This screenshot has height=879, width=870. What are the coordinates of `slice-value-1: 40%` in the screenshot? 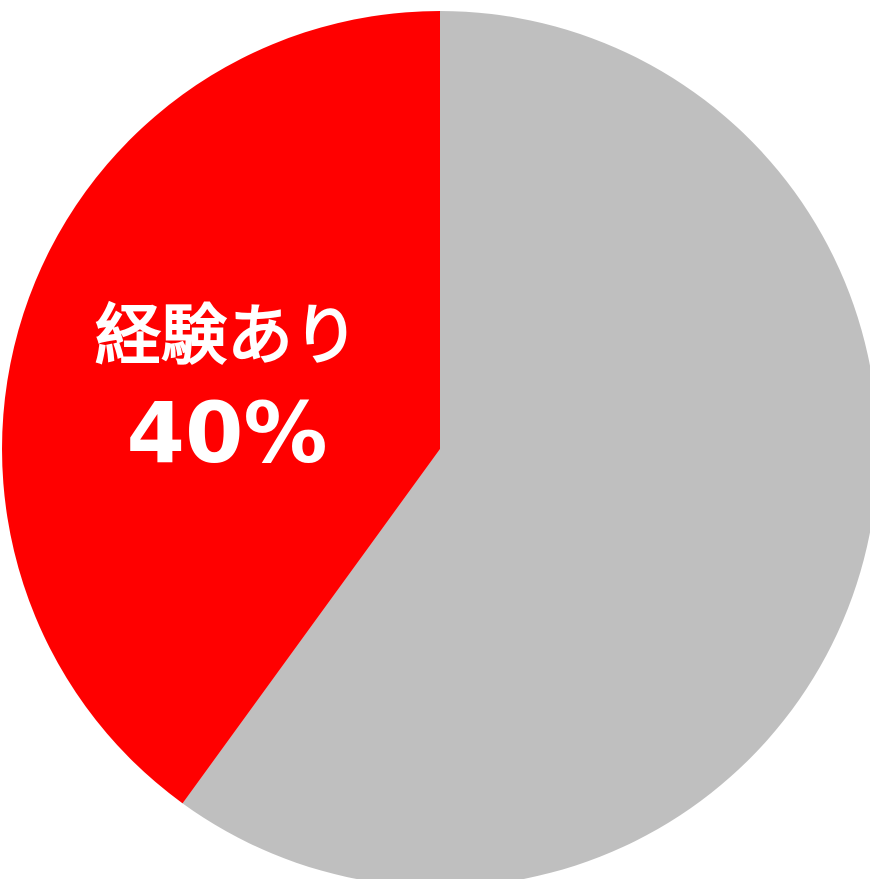 It's located at (227, 433).